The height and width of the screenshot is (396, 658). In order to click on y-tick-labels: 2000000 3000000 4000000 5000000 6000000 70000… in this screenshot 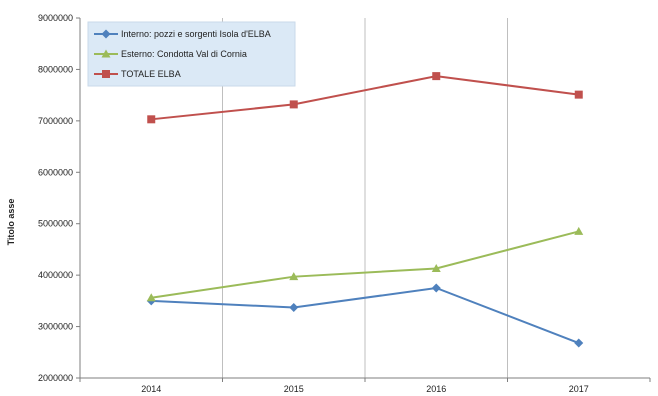, I will do `click(55, 198)`.